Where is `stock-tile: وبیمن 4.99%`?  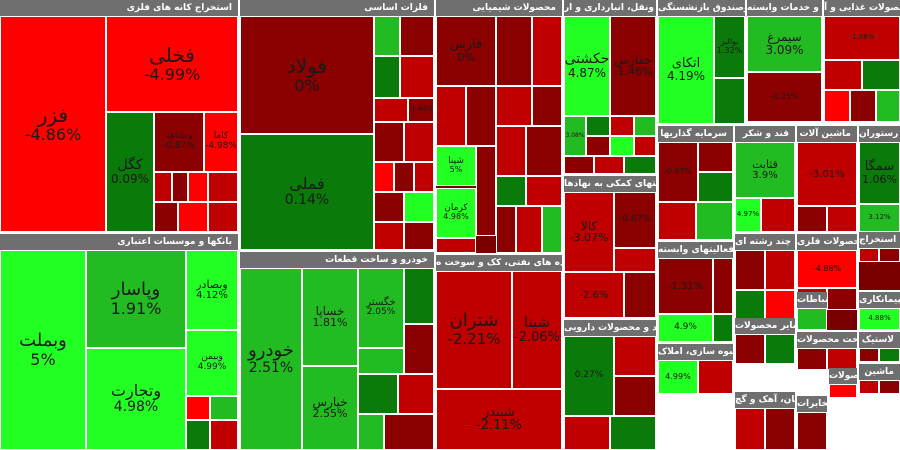 stock-tile: وبیمن 4.99% is located at coordinates (212, 363).